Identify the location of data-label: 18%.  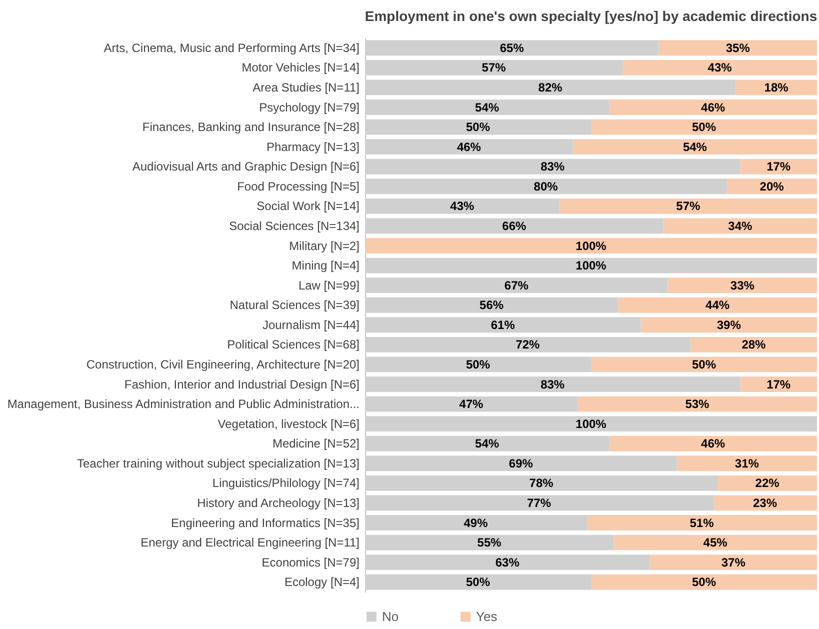
(776, 87).